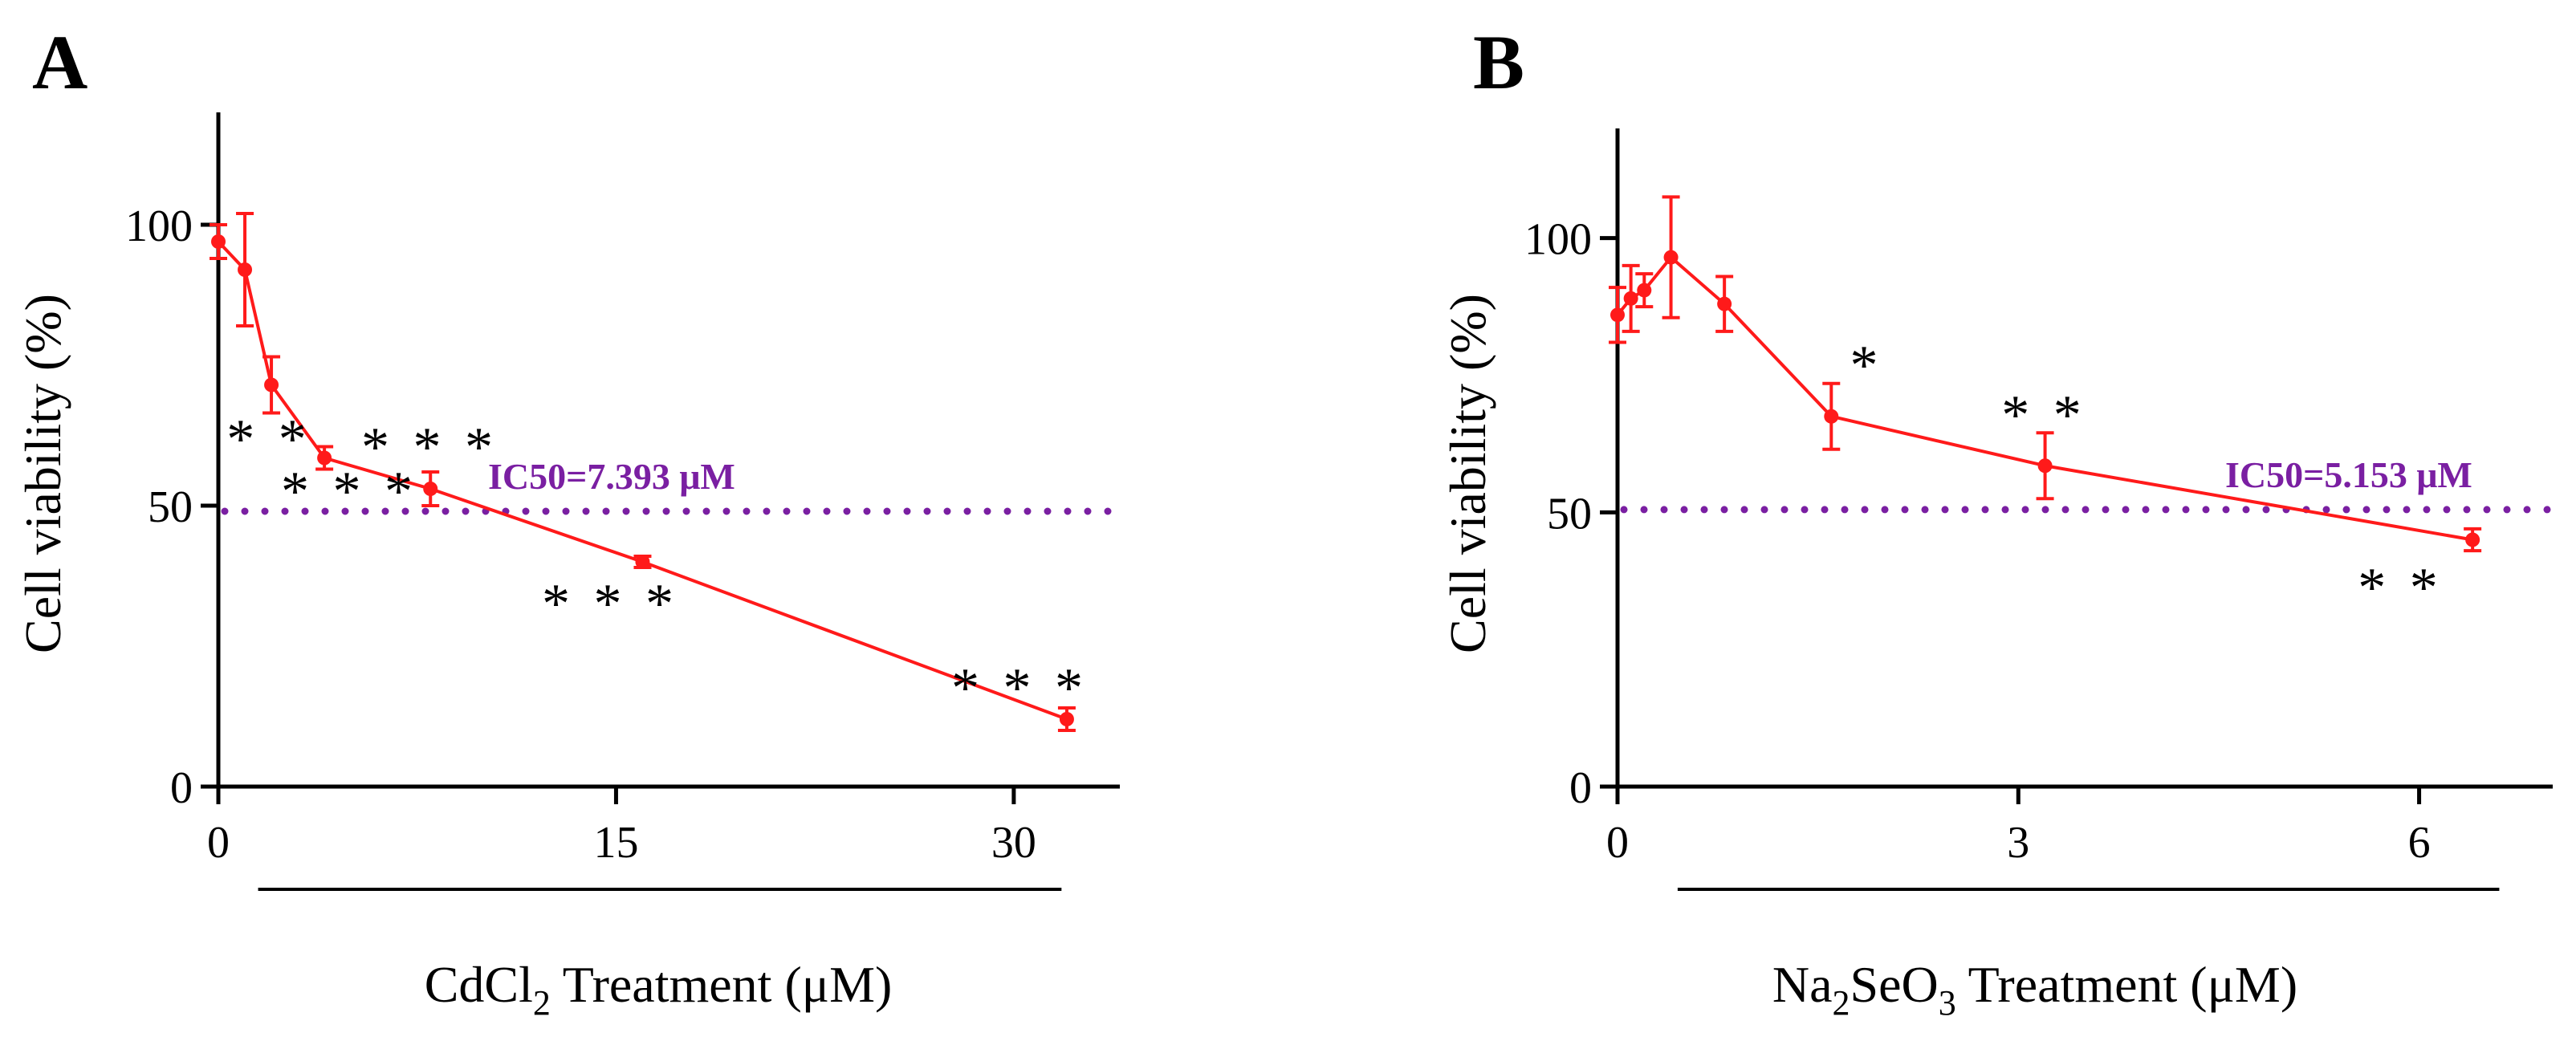 The image size is (2576, 1037). I want to click on panel-a-y-tick-label: 0, so click(181, 788).